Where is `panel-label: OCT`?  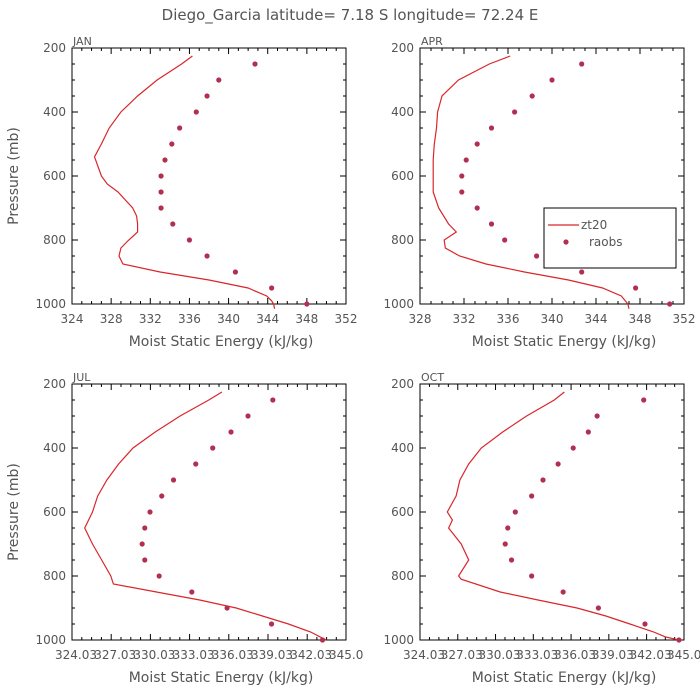 panel-label: OCT is located at coordinates (432, 377).